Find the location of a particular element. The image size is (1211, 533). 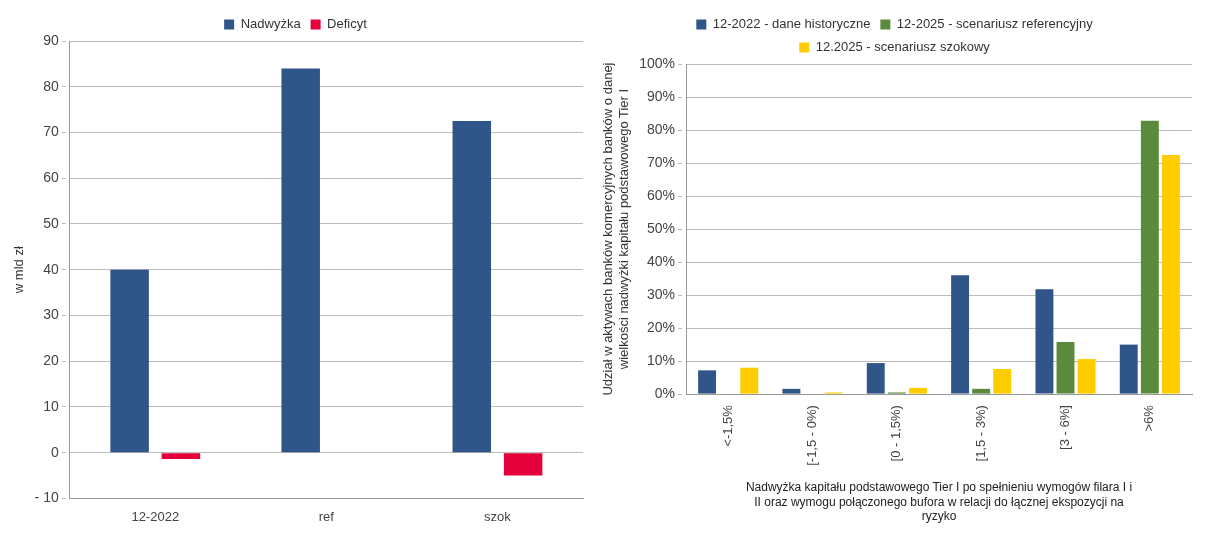

y-tick-label: 10% is located at coordinates (661, 359).